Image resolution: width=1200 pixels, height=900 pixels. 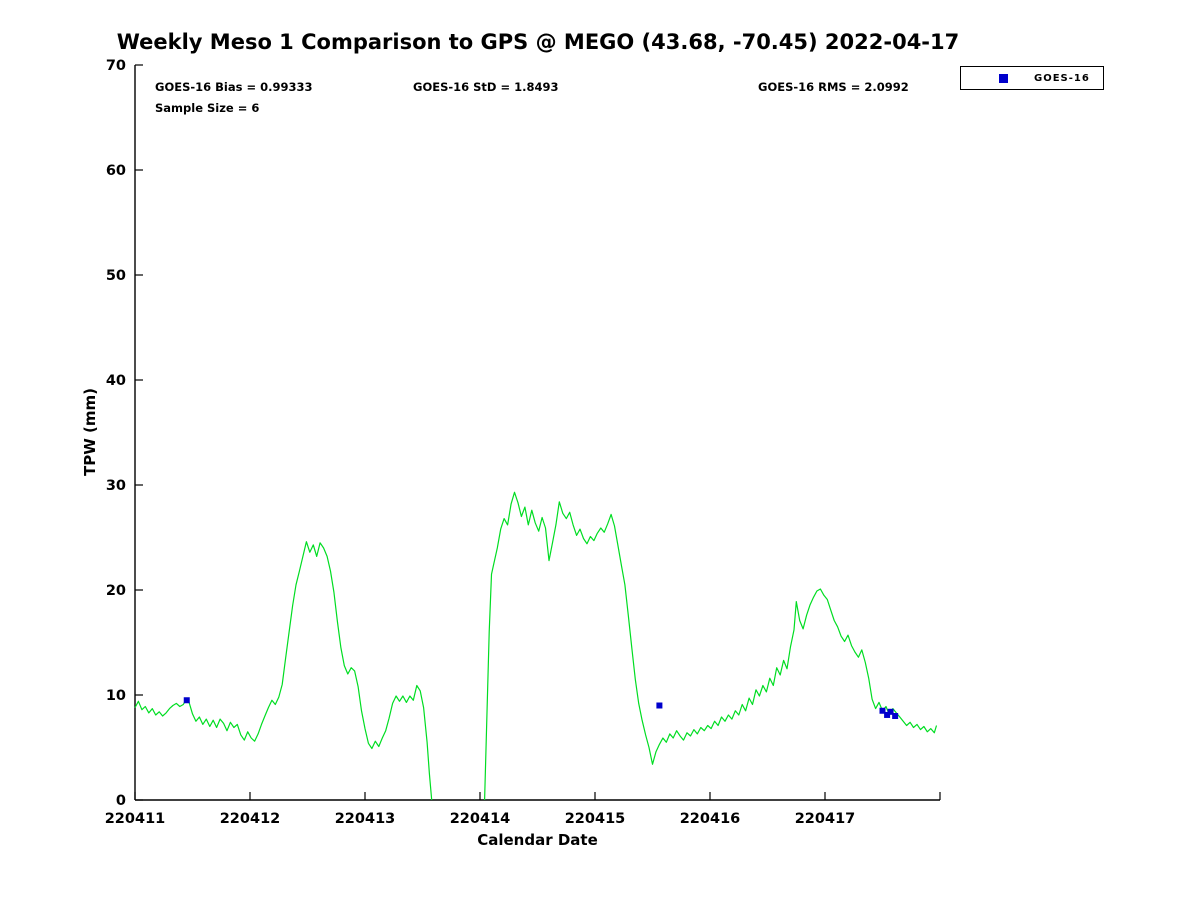 I want to click on svg-text: 10, so click(x=116, y=696).